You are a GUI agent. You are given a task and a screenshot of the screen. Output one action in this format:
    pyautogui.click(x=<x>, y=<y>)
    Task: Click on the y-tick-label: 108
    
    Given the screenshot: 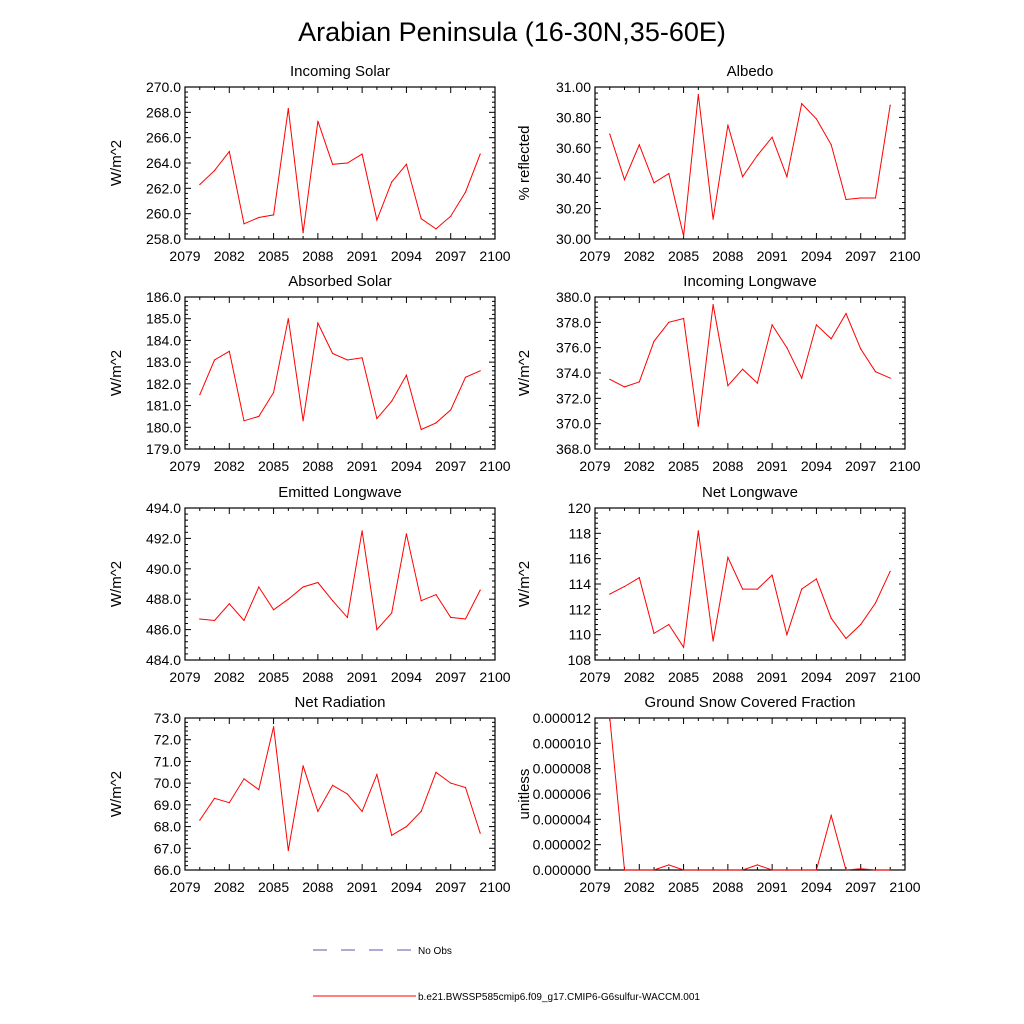 What is the action you would take?
    pyautogui.click(x=580, y=660)
    